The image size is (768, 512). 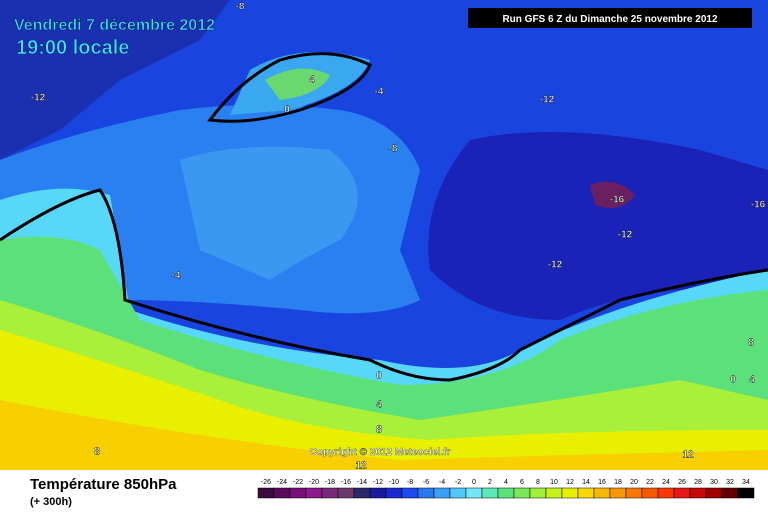 What do you see at coordinates (394, 482) in the screenshot?
I see `scale-label: -10` at bounding box center [394, 482].